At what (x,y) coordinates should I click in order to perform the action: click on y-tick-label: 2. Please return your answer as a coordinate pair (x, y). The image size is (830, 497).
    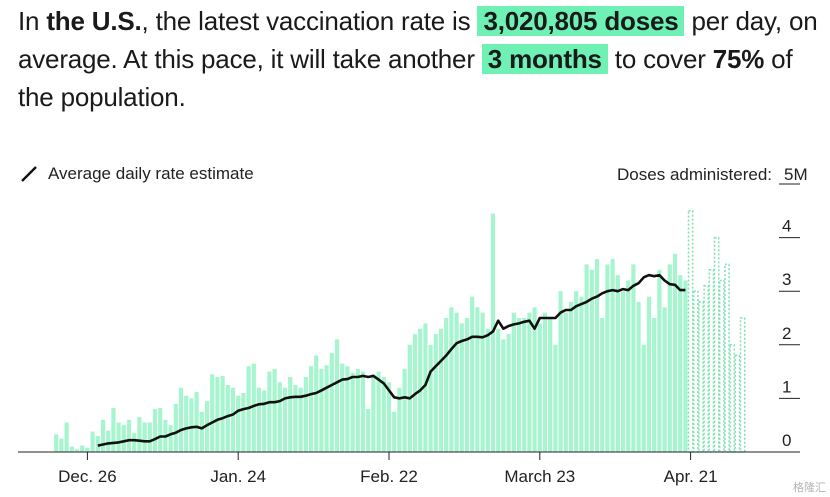
    Looking at the image, I should click on (786, 333).